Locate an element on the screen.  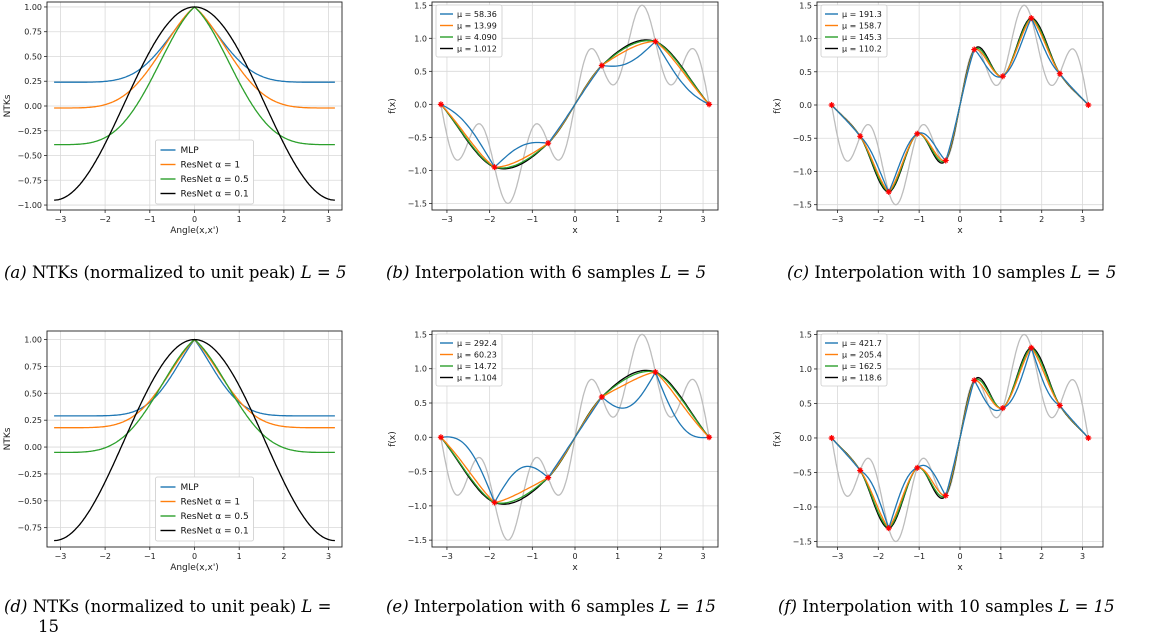
y-tick-label: −0.5 is located at coordinates (802, 138).